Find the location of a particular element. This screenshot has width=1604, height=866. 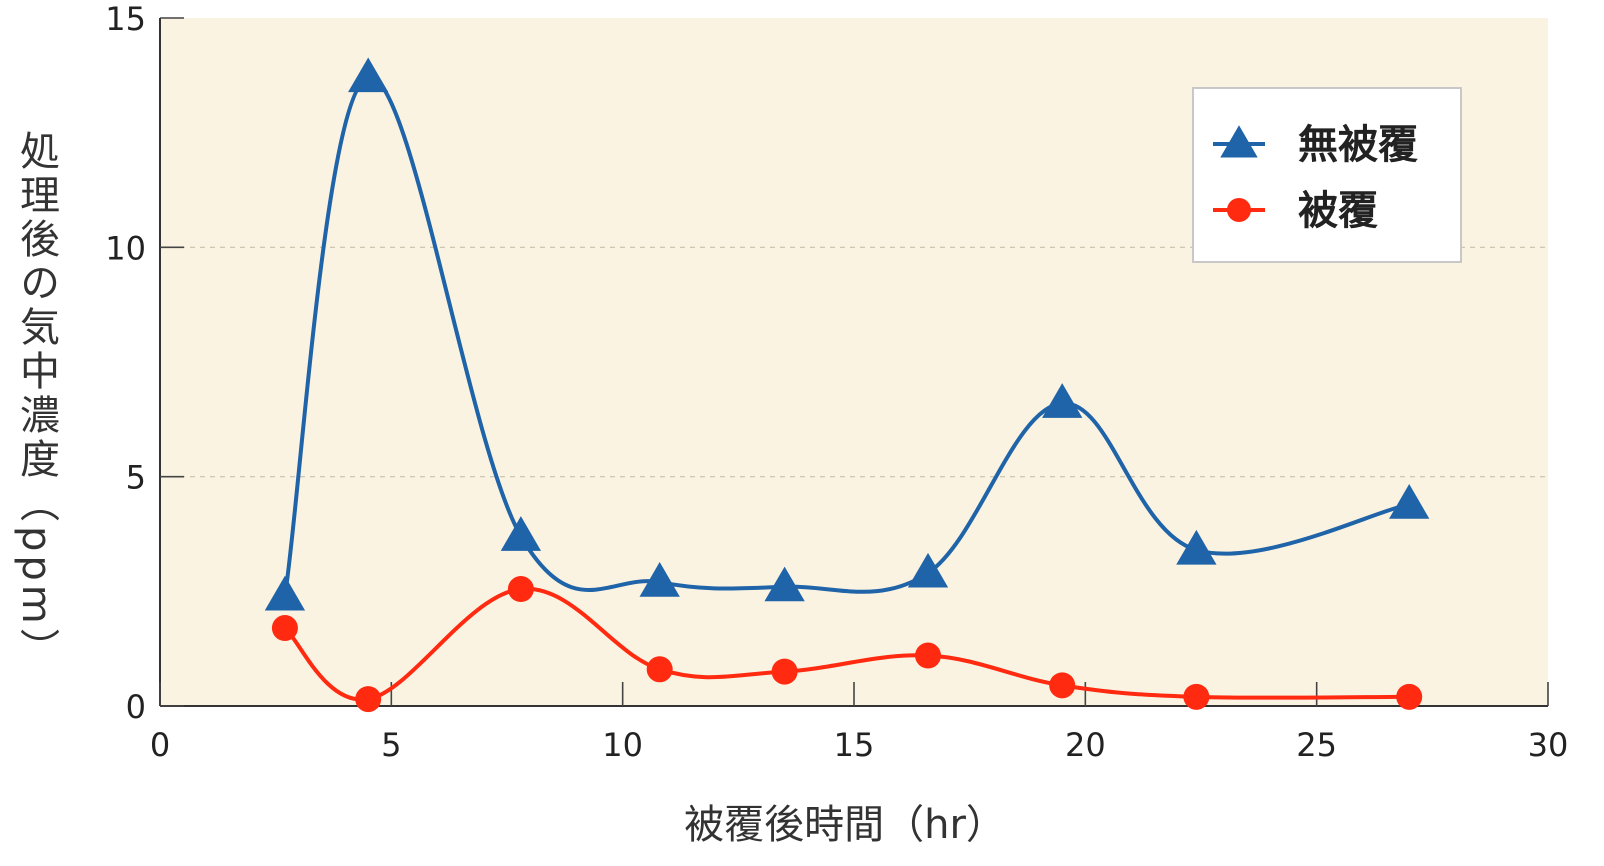

x-tick-label: 5 is located at coordinates (391, 745).